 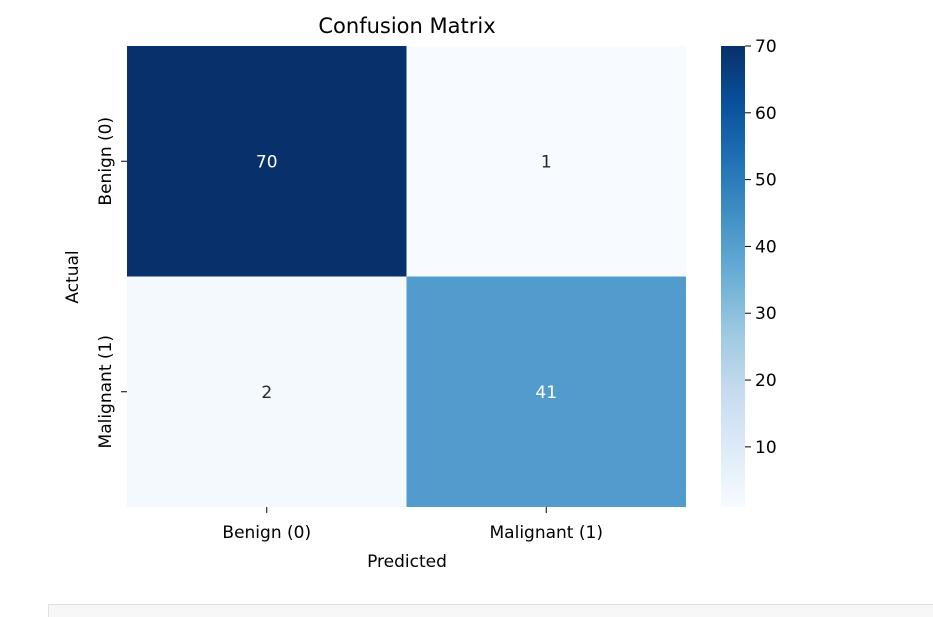 What do you see at coordinates (766, 448) in the screenshot?
I see `colorbar-tick-label: 10` at bounding box center [766, 448].